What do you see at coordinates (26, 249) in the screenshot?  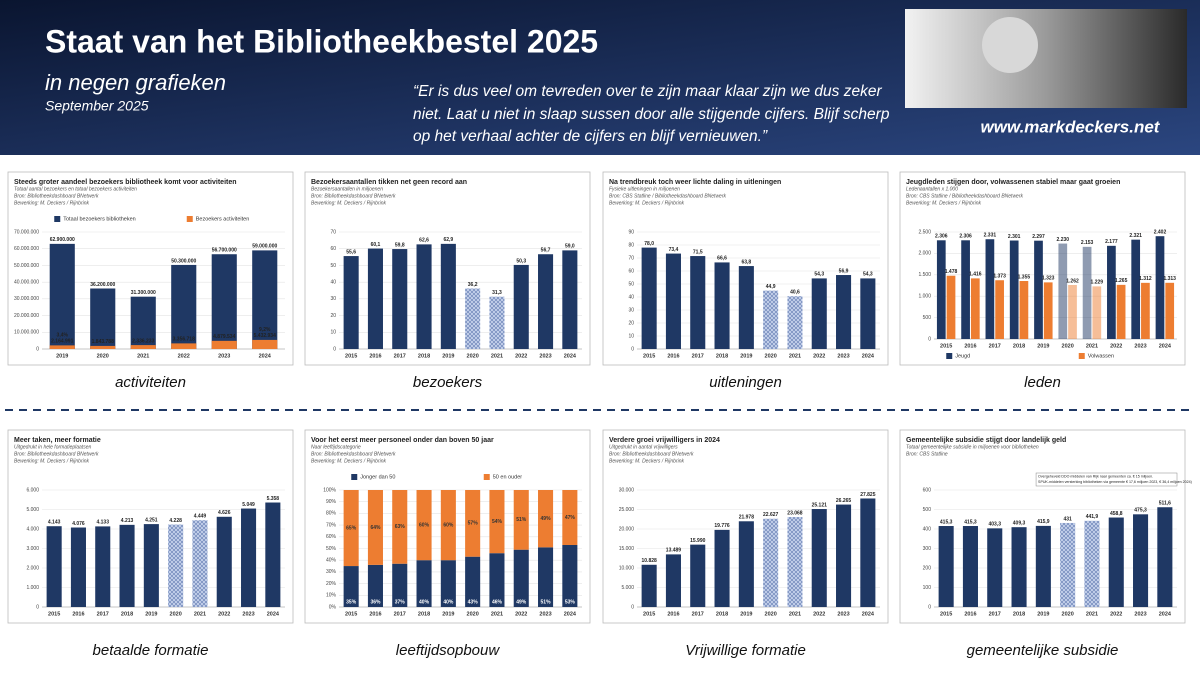 I see `y-tick-label: 60.000.000` at bounding box center [26, 249].